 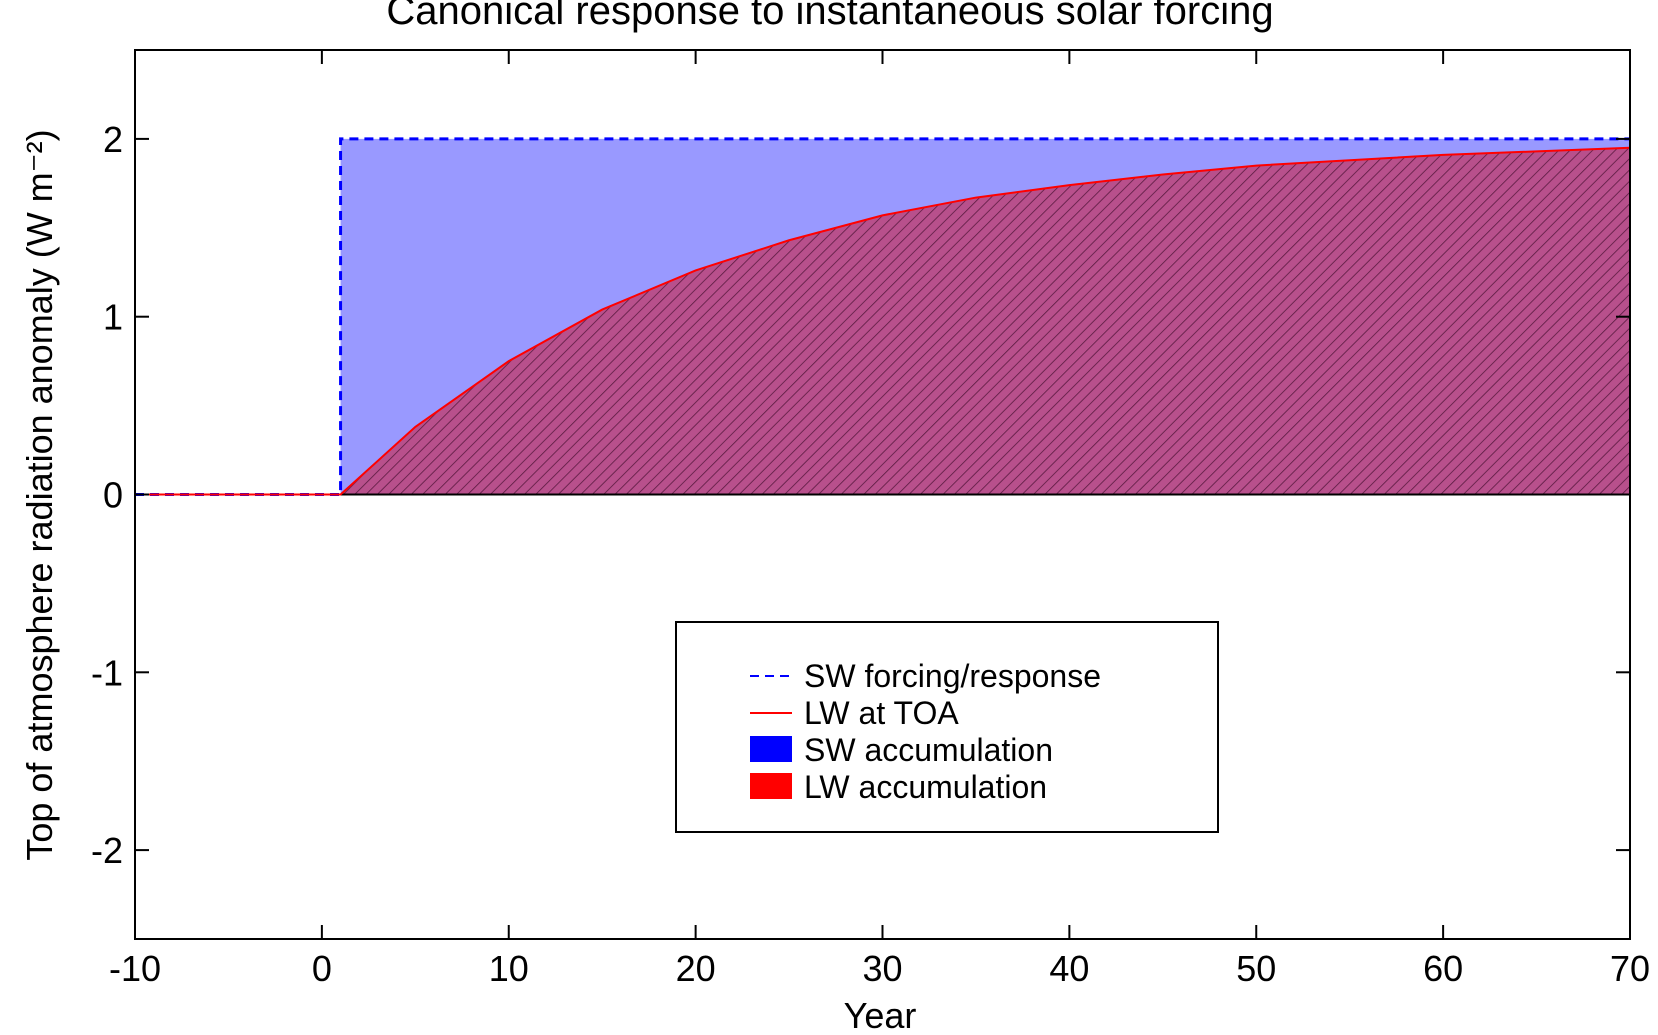 What do you see at coordinates (1630, 968) in the screenshot?
I see `x-tick-label: 70` at bounding box center [1630, 968].